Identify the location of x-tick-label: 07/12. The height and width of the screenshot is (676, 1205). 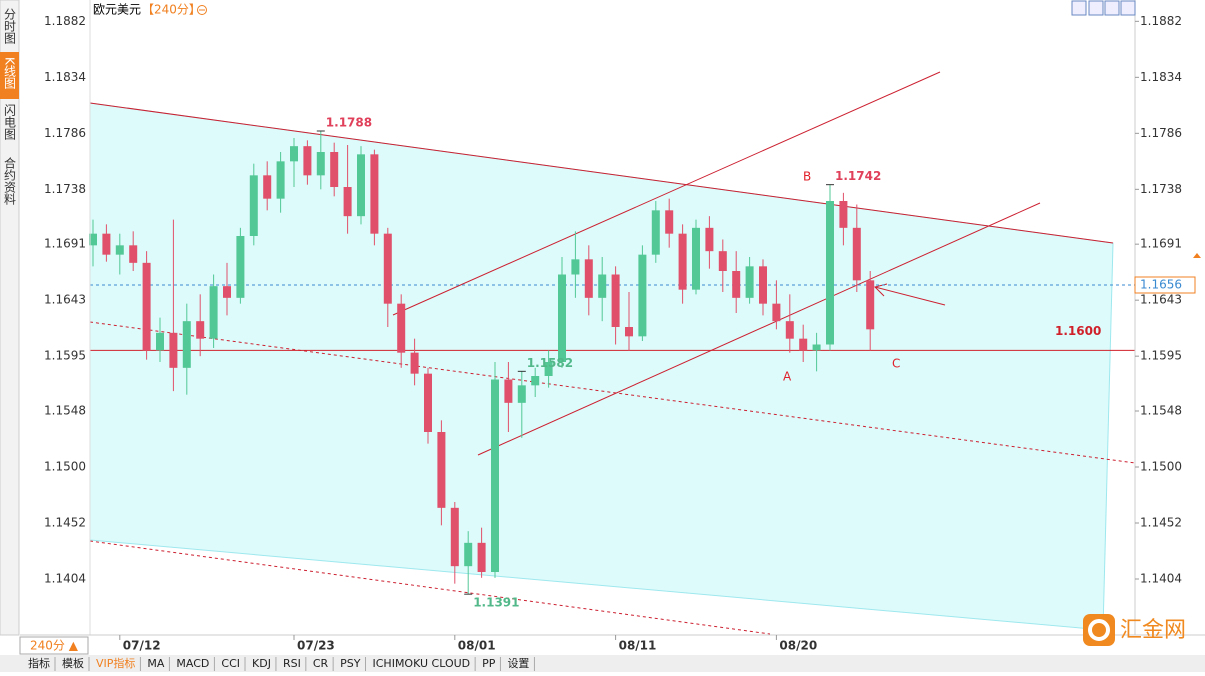
(142, 646).